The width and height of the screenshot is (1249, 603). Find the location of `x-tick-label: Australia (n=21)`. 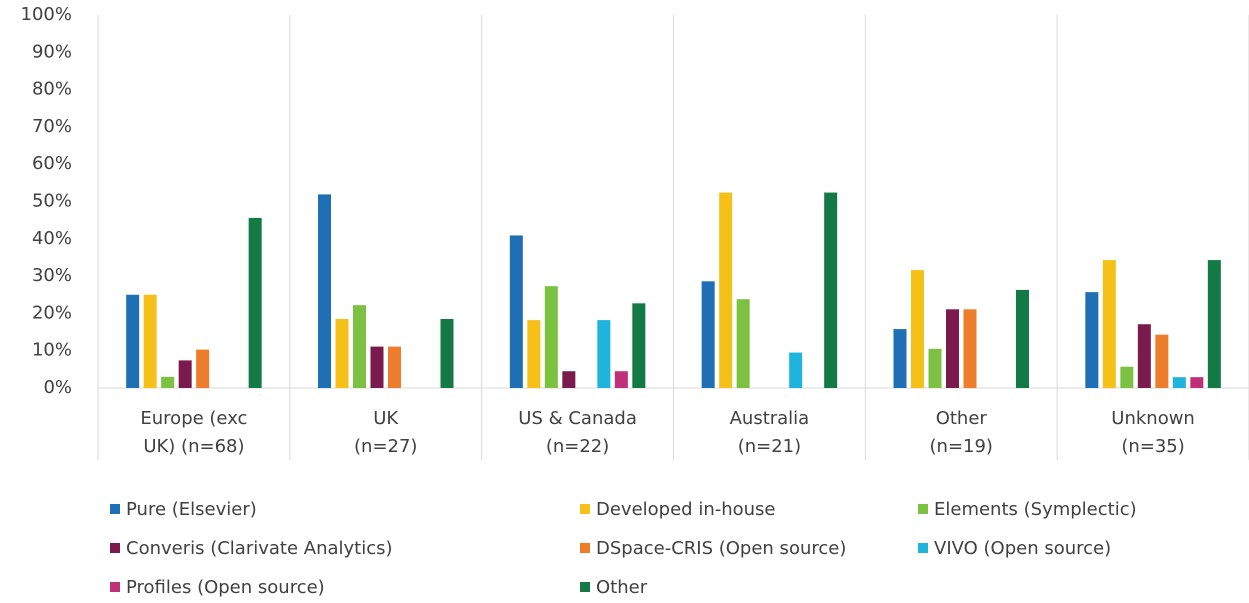

x-tick-label: Australia (n=21) is located at coordinates (769, 432).